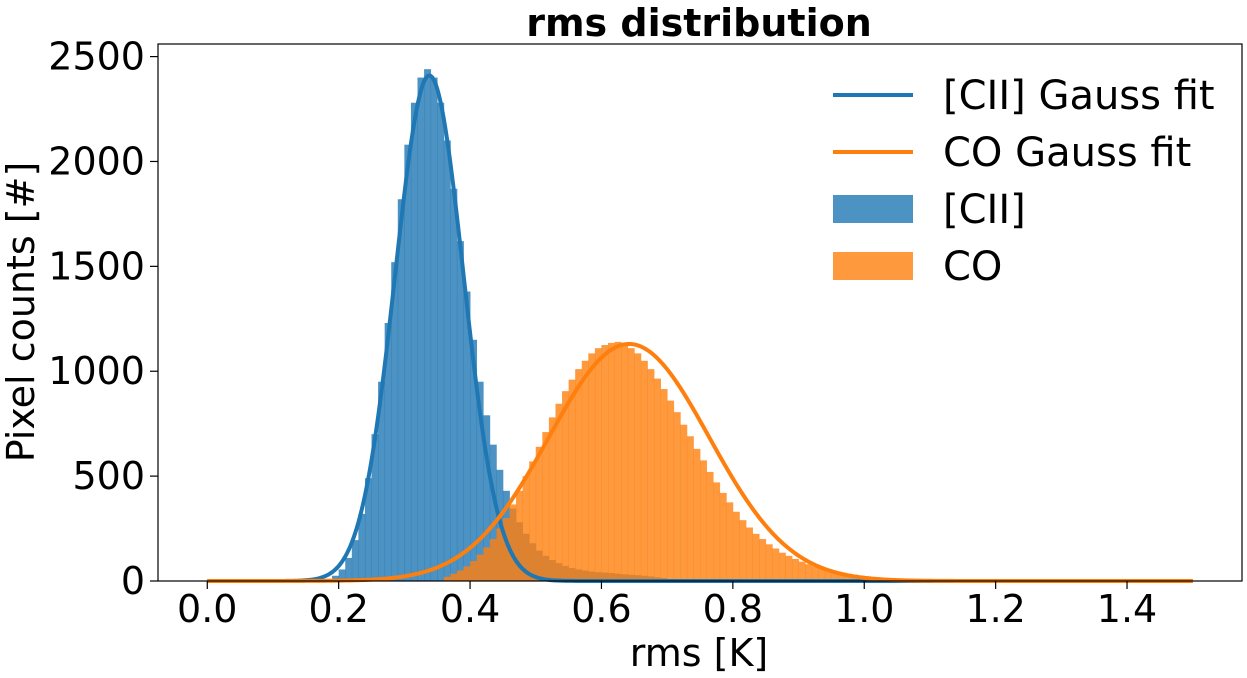  What do you see at coordinates (338, 609) in the screenshot?
I see `x-tick-label: 0.2` at bounding box center [338, 609].